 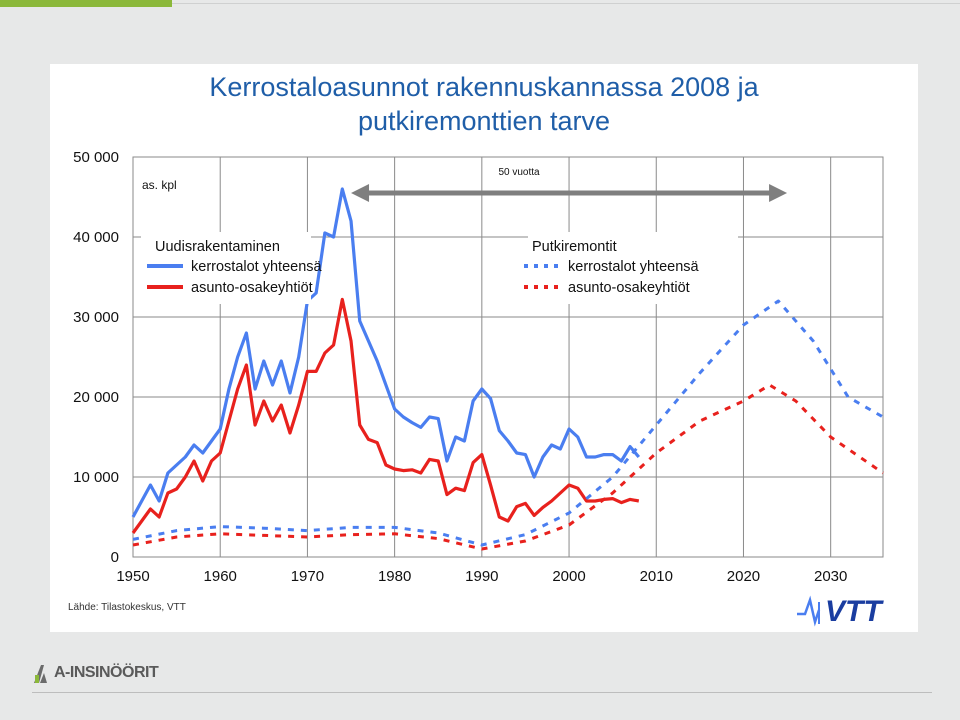 I want to click on top-accent-bar, so click(x=86, y=3).